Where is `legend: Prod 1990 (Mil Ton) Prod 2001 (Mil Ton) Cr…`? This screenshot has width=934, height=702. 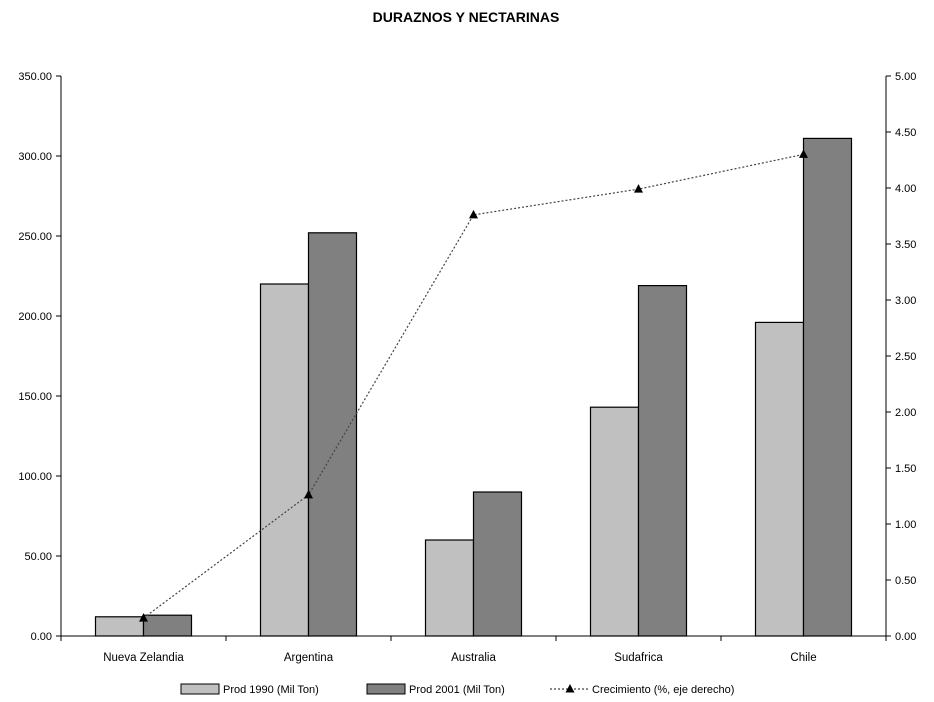
legend: Prod 1990 (Mil Ton) Prod 2001 (Mil Ton) Cr… is located at coordinates (457, 689).